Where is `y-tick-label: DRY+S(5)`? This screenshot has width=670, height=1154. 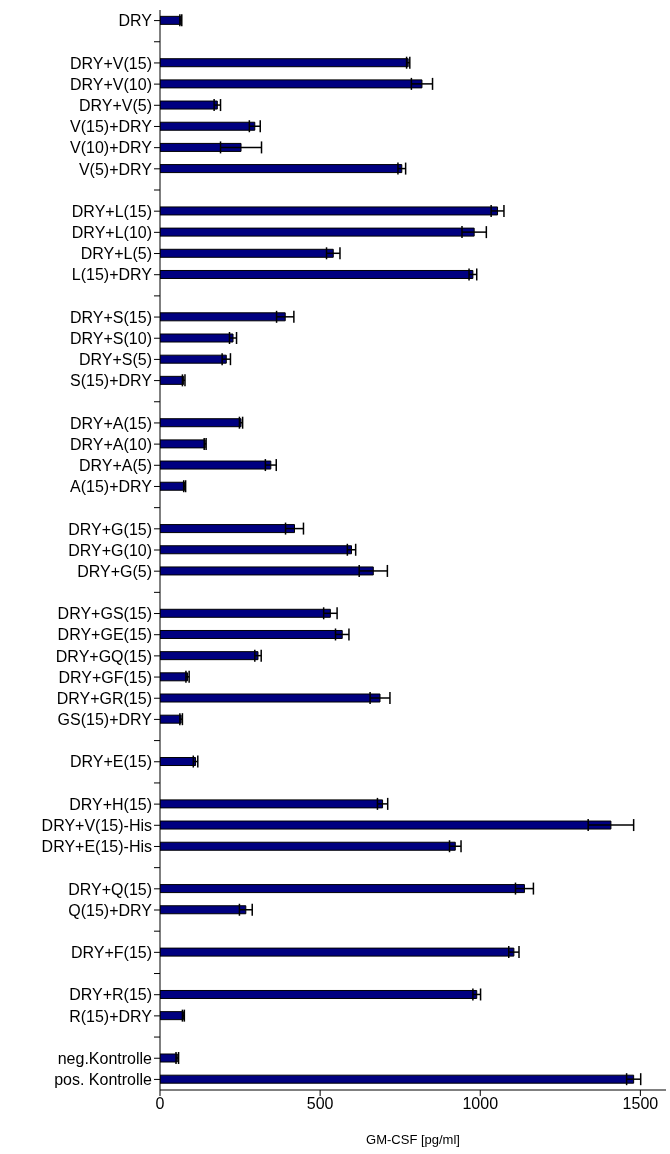 y-tick-label: DRY+S(5) is located at coordinates (115, 360).